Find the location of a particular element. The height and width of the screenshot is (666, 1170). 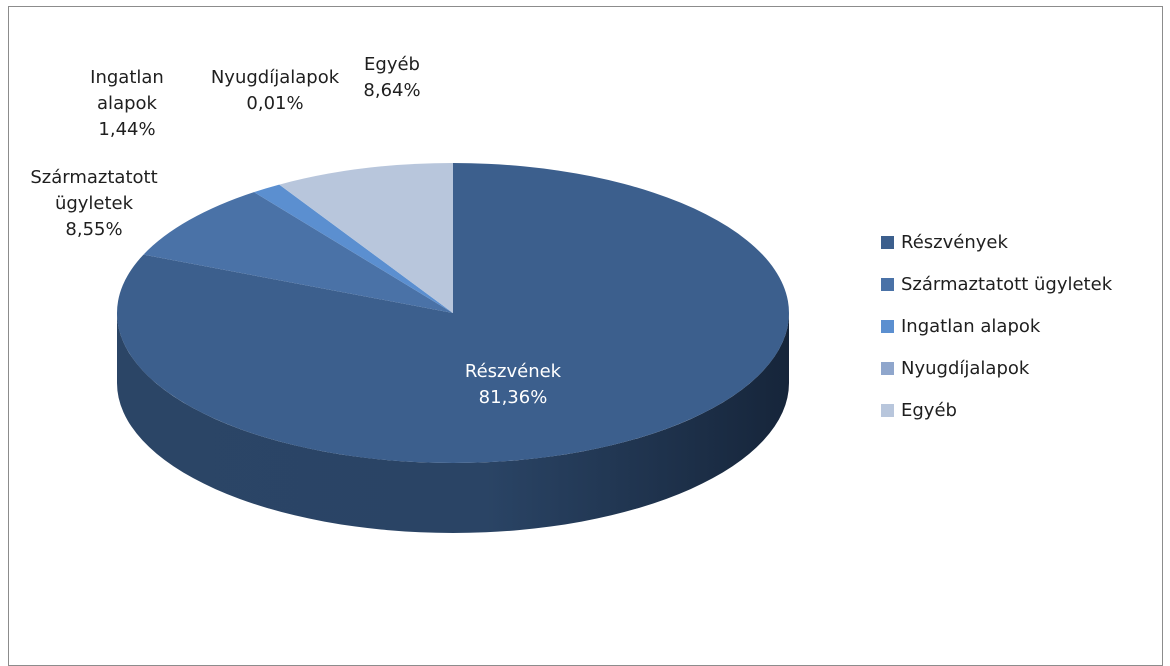

legend-swatch-egyeb is located at coordinates (887, 410).